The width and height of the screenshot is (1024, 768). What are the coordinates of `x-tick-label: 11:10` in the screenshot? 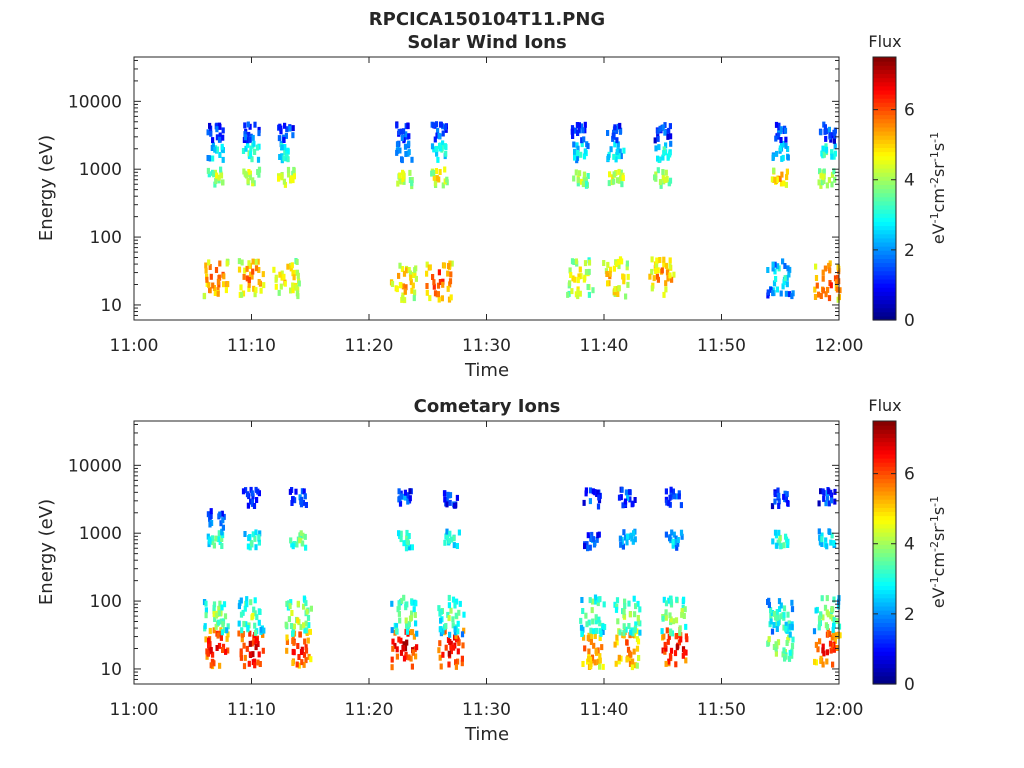 It's located at (251, 346).